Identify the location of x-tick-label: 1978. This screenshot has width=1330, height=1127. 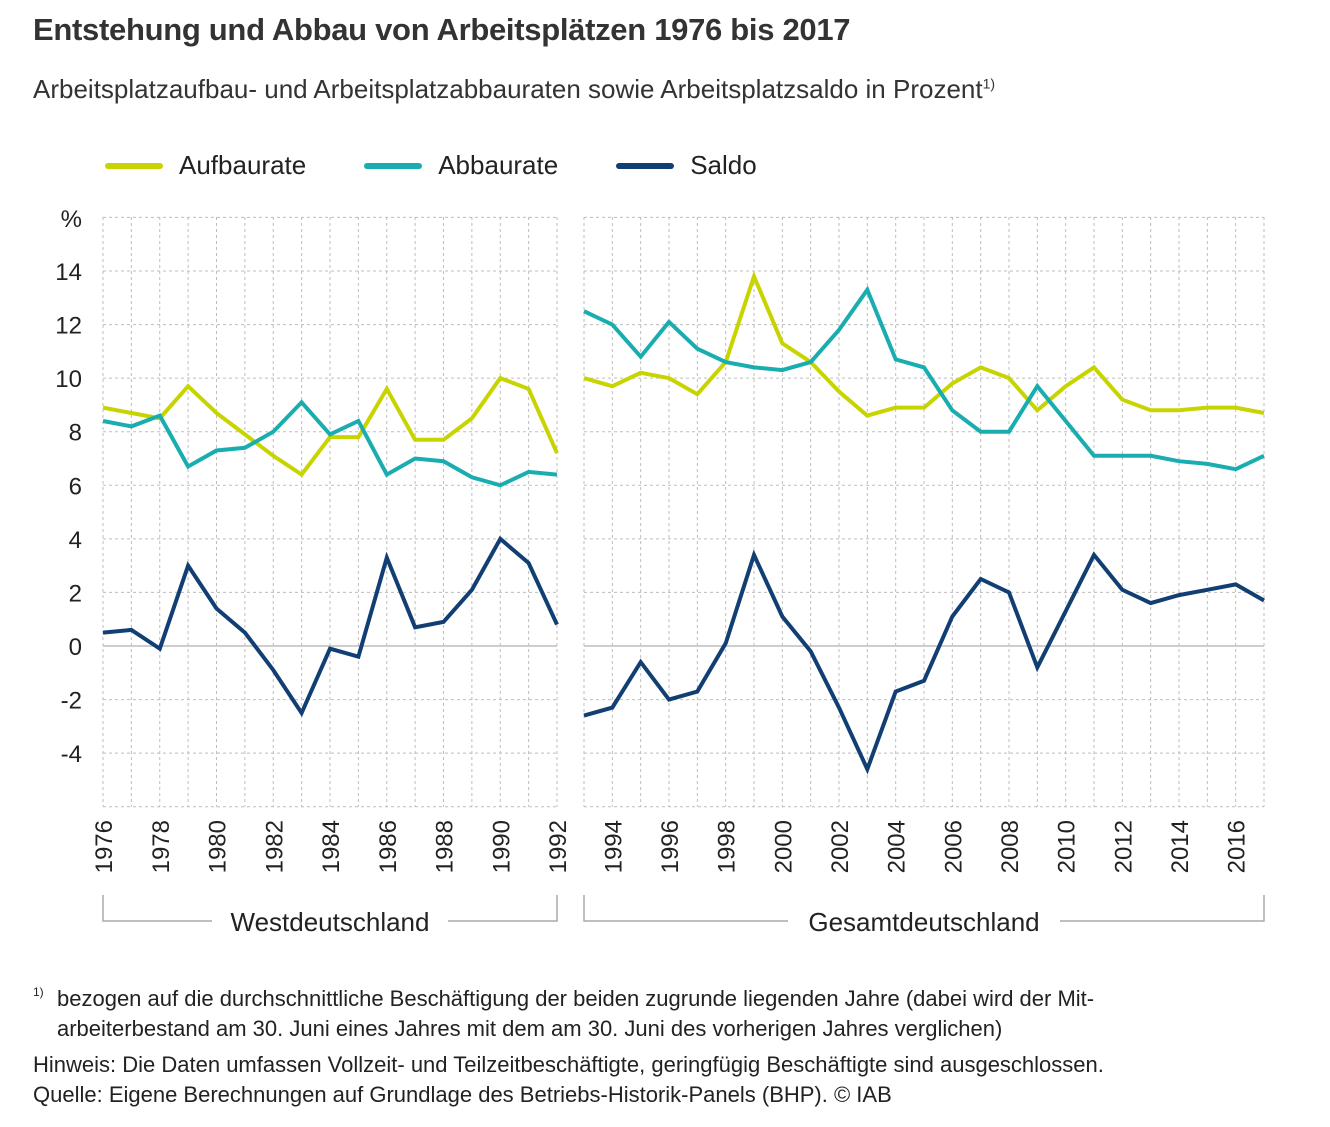
(161, 846).